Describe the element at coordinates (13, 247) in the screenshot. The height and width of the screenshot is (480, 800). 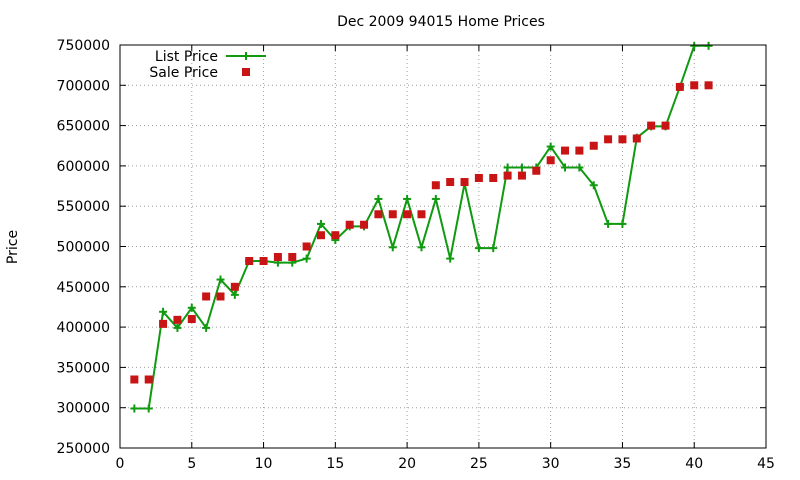
I see `y-axis-label: Price` at that location.